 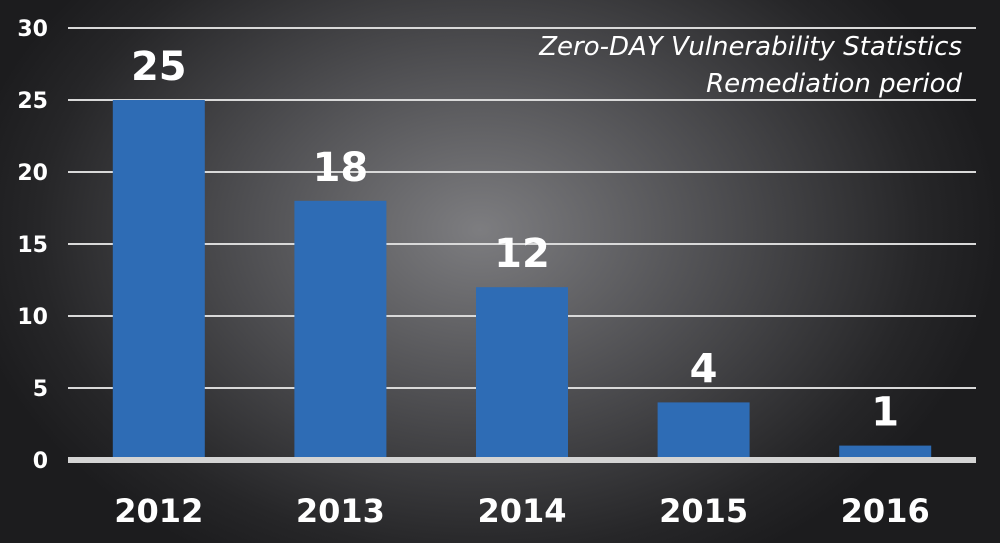 What do you see at coordinates (32, 29) in the screenshot?
I see `y-tick-label: 30` at bounding box center [32, 29].